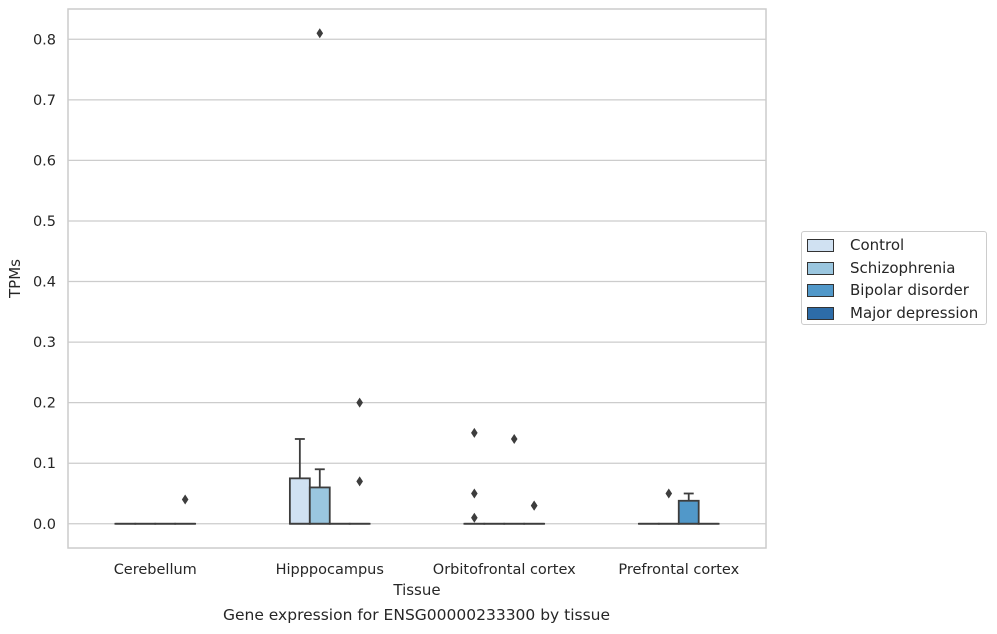  Describe the element at coordinates (903, 268) in the screenshot. I see `legend-label-schizophrenia: Schizophrenia` at that location.